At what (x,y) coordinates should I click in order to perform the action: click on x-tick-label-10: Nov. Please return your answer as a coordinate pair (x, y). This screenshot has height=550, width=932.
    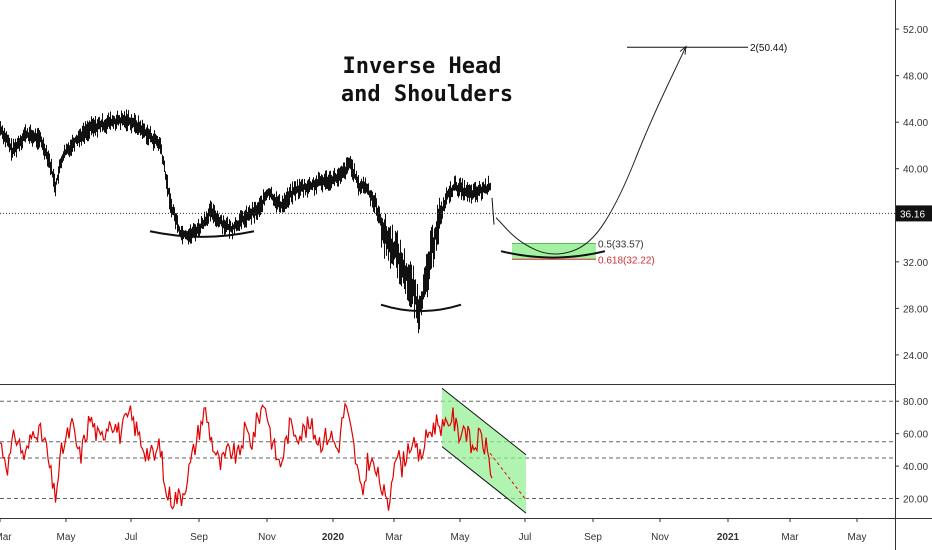
    Looking at the image, I should click on (660, 537).